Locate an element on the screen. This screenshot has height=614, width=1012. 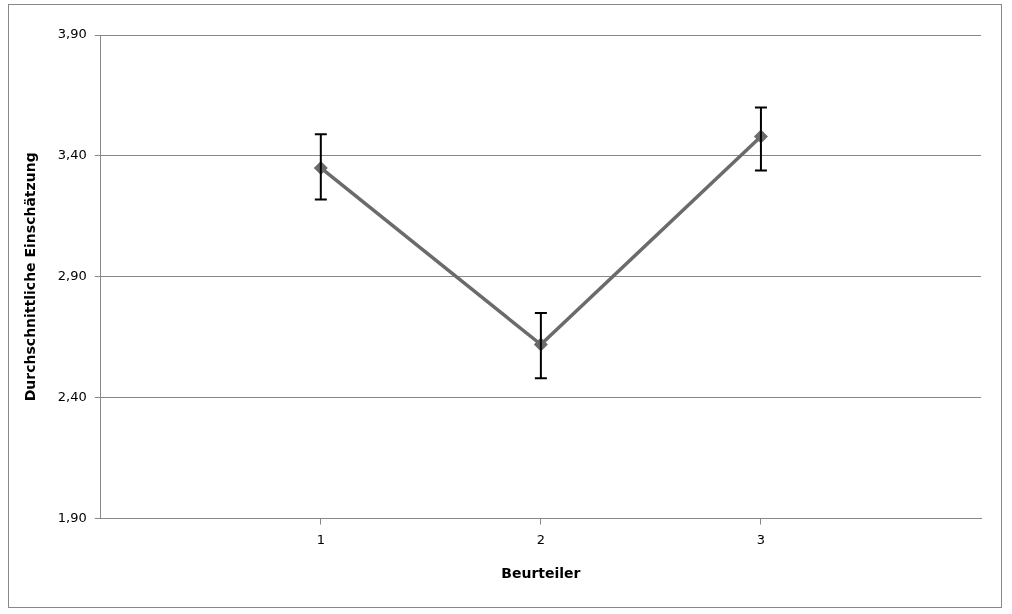
x-tick-label: 1 is located at coordinates (320, 539).